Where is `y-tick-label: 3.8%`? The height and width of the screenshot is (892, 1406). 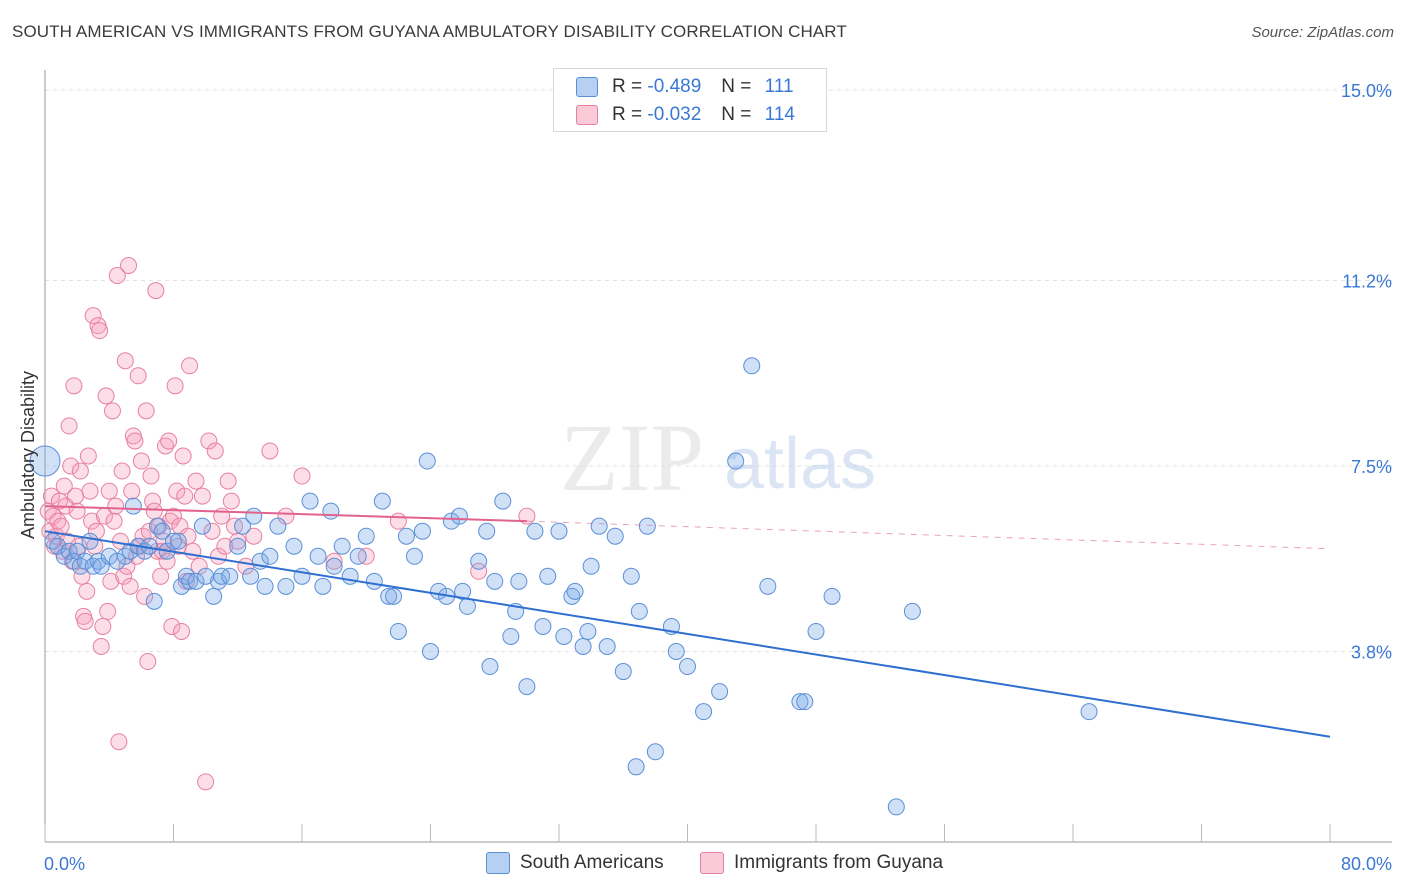
y-tick-label: 3.8% is located at coordinates (1371, 653).